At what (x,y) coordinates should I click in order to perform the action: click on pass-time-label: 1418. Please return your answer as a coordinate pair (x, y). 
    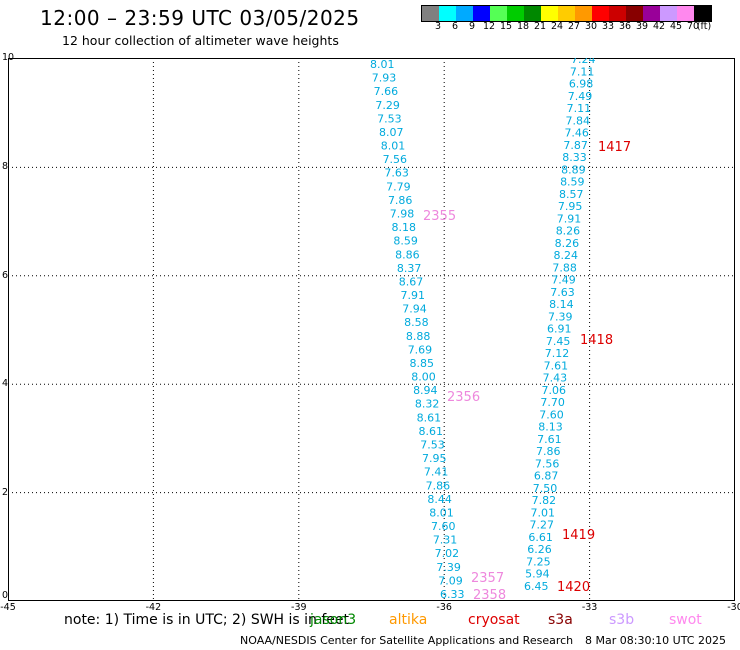
    Looking at the image, I should click on (596, 340).